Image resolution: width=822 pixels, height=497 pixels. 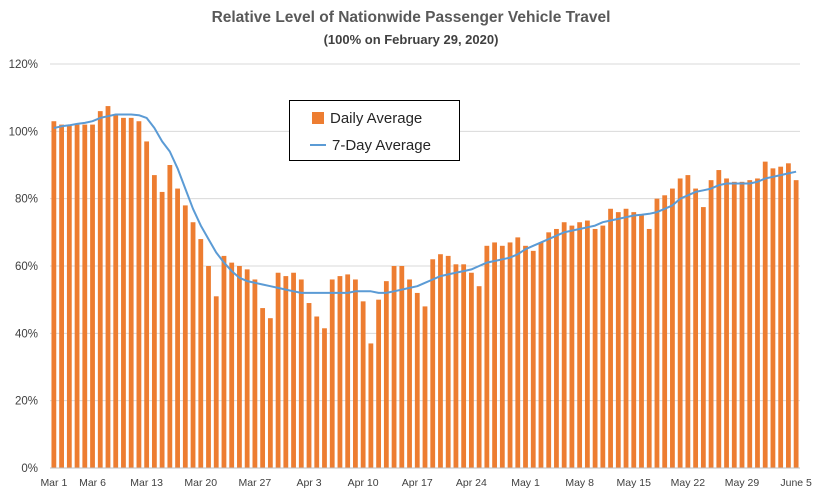 What do you see at coordinates (796, 483) in the screenshot?
I see `x-tick-label: June 5` at bounding box center [796, 483].